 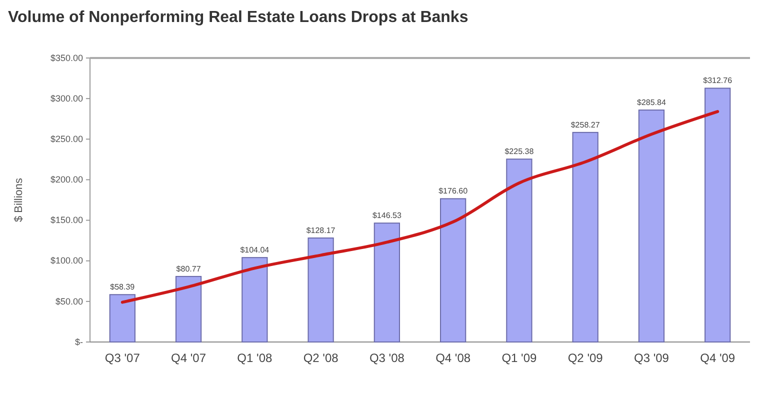 What do you see at coordinates (66, 179) in the screenshot?
I see `y-tick-label: $200.00` at bounding box center [66, 179].